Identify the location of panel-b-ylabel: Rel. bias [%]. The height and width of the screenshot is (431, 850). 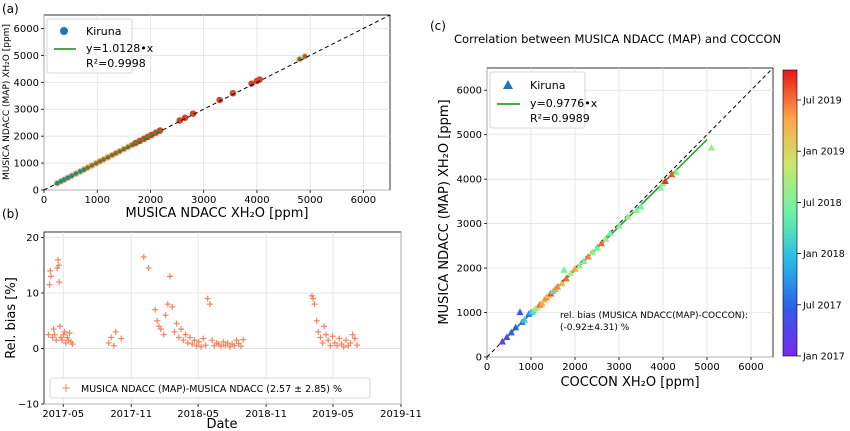
(11, 318).